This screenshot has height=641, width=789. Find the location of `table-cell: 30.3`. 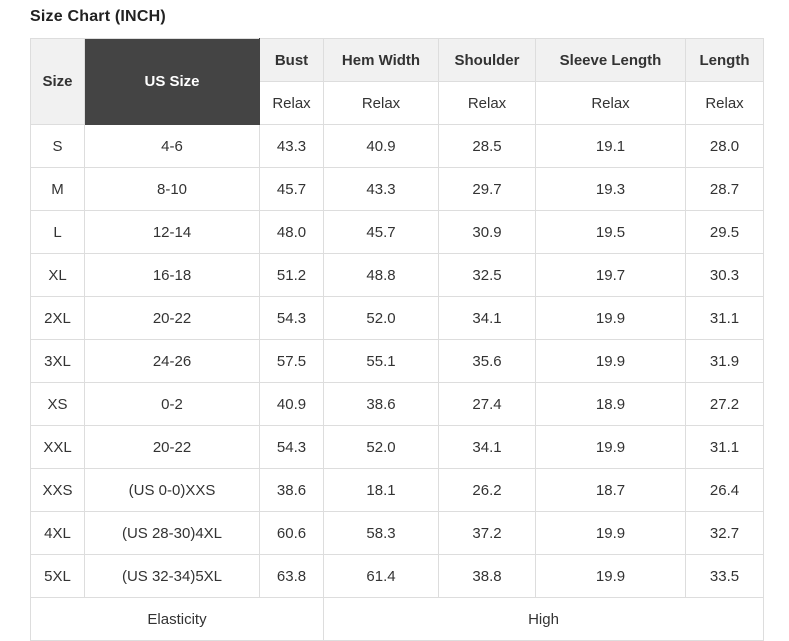

table-cell: 30.3 is located at coordinates (724, 275).